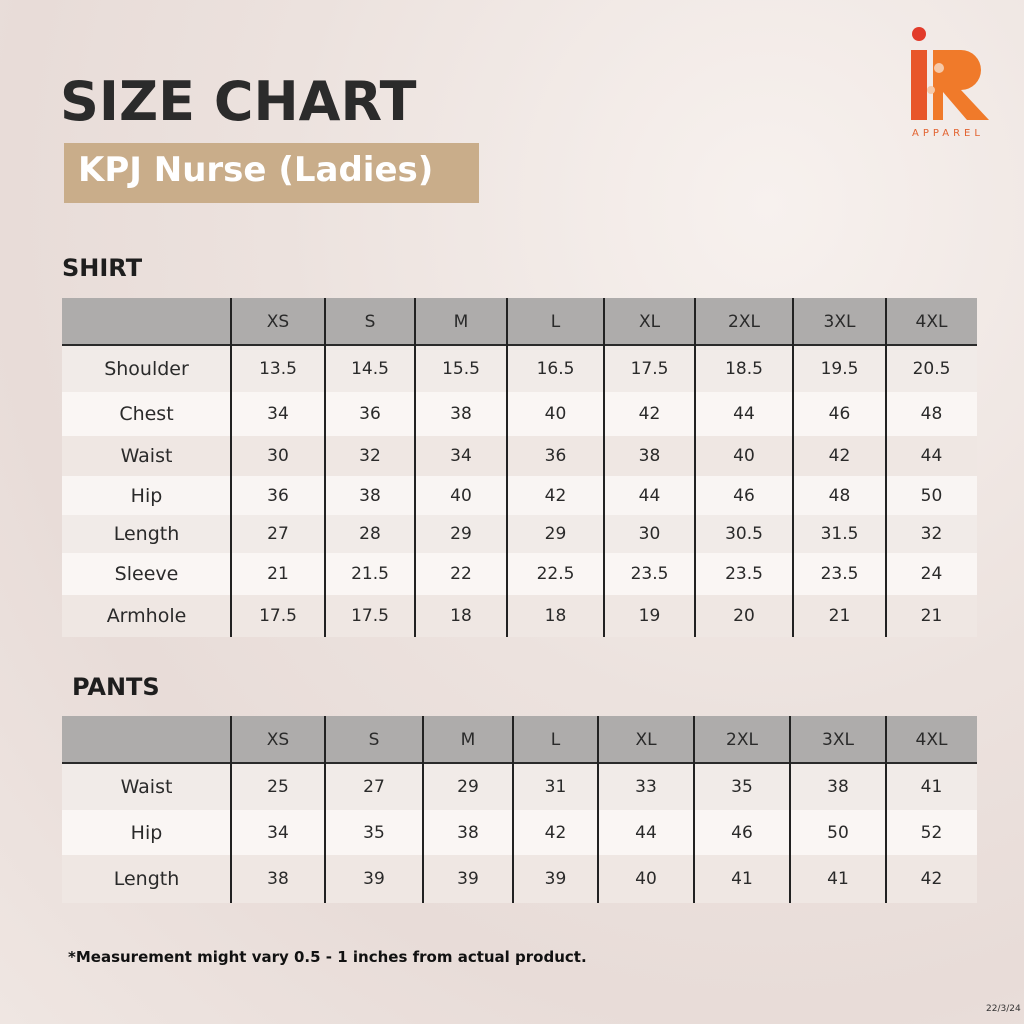 This screenshot has height=1024, width=1024. Describe the element at coordinates (742, 786) in the screenshot. I see `cell: 35` at that location.